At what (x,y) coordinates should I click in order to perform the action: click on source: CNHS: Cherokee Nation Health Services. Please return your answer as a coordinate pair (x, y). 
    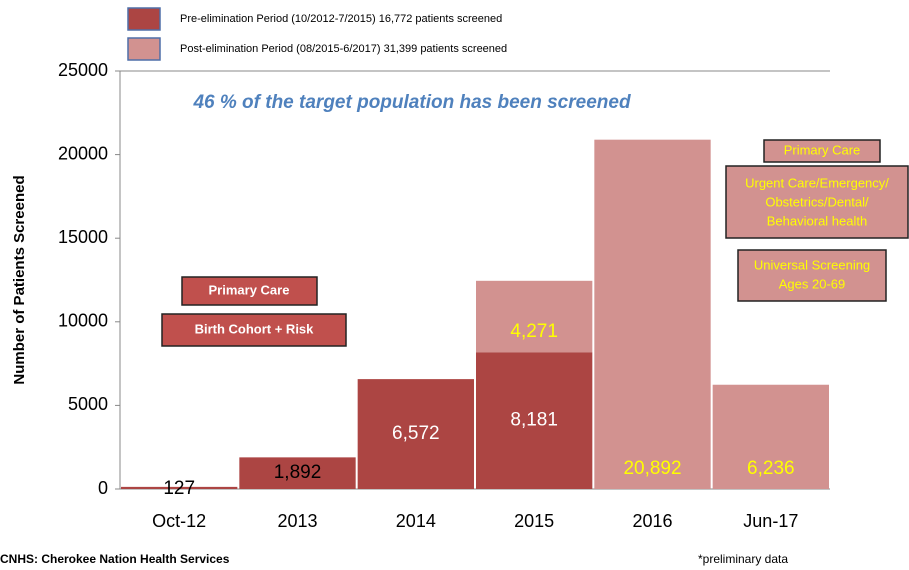
    Looking at the image, I should click on (115, 559).